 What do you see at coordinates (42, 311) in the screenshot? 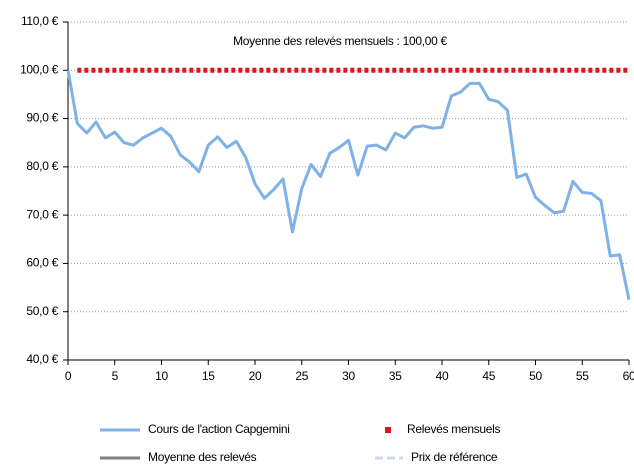
I see `y-tick-label: 50,0 €` at bounding box center [42, 311].